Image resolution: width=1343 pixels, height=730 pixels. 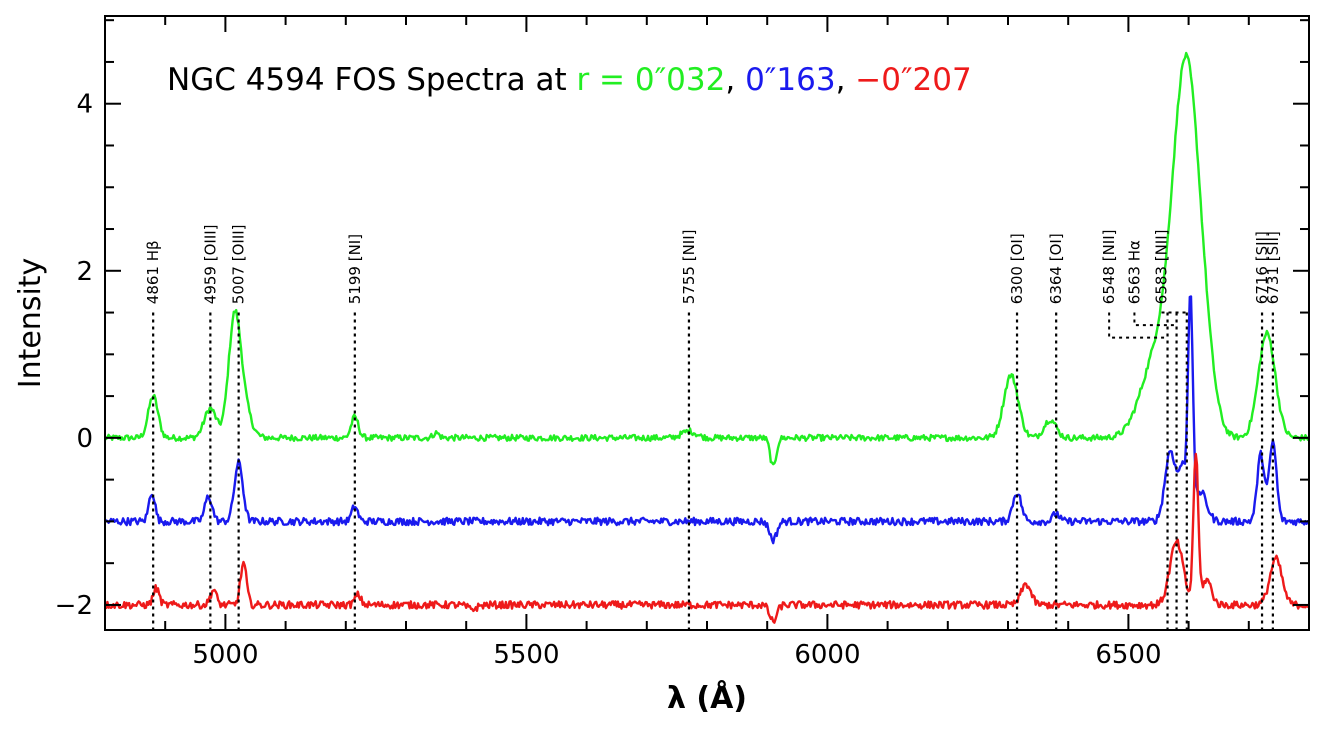 What do you see at coordinates (790, 80) in the screenshot?
I see `title-part: 0″163` at bounding box center [790, 80].